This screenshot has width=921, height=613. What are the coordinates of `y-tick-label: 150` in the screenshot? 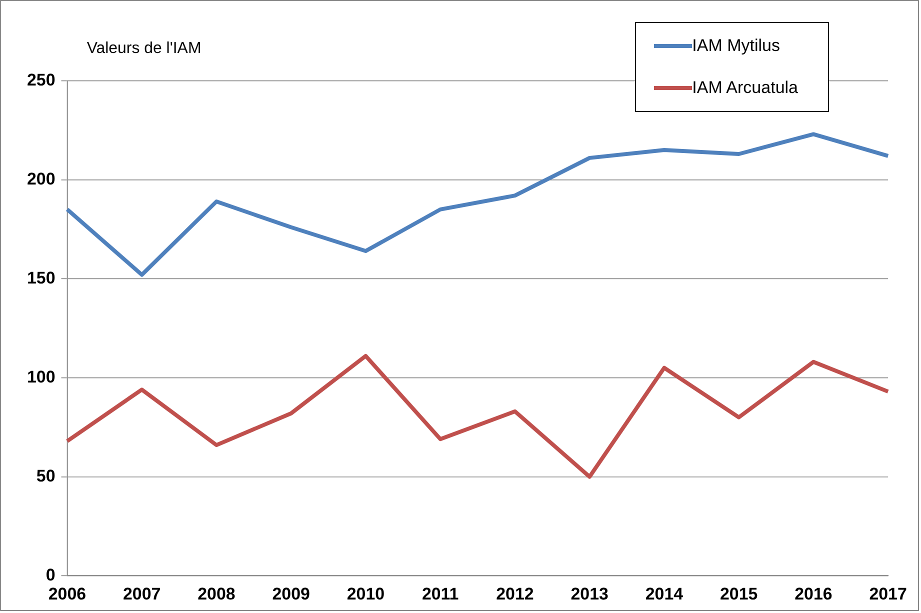 It's located at (41, 278).